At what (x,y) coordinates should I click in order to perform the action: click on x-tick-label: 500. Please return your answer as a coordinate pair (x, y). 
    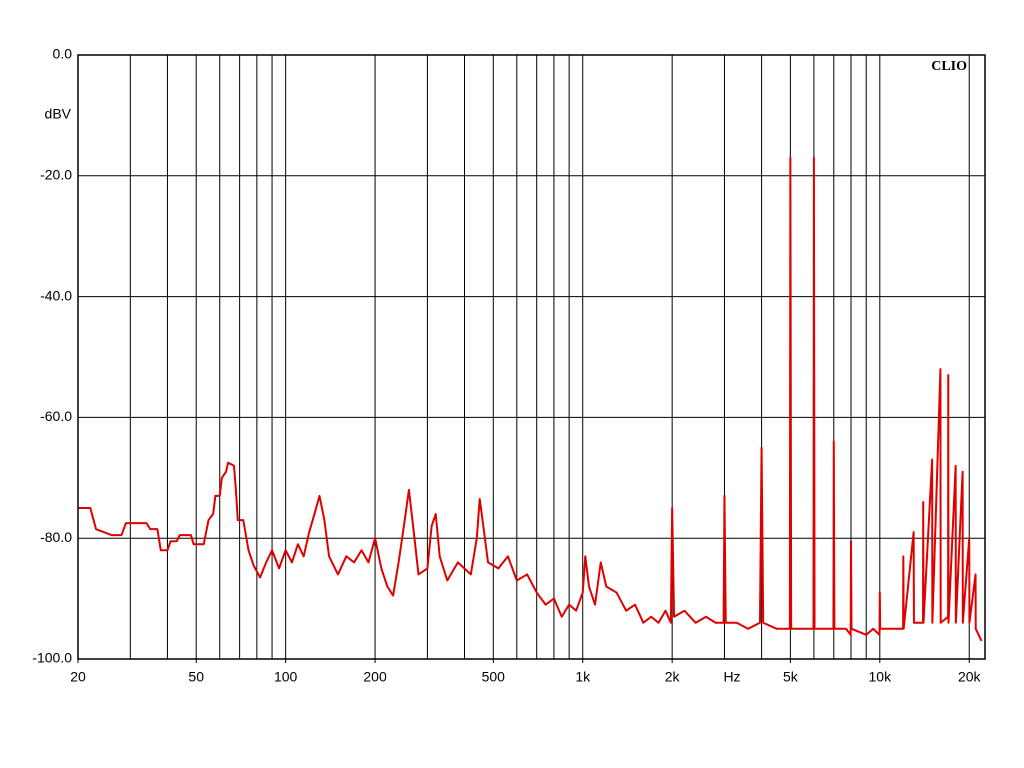
    Looking at the image, I should click on (494, 677).